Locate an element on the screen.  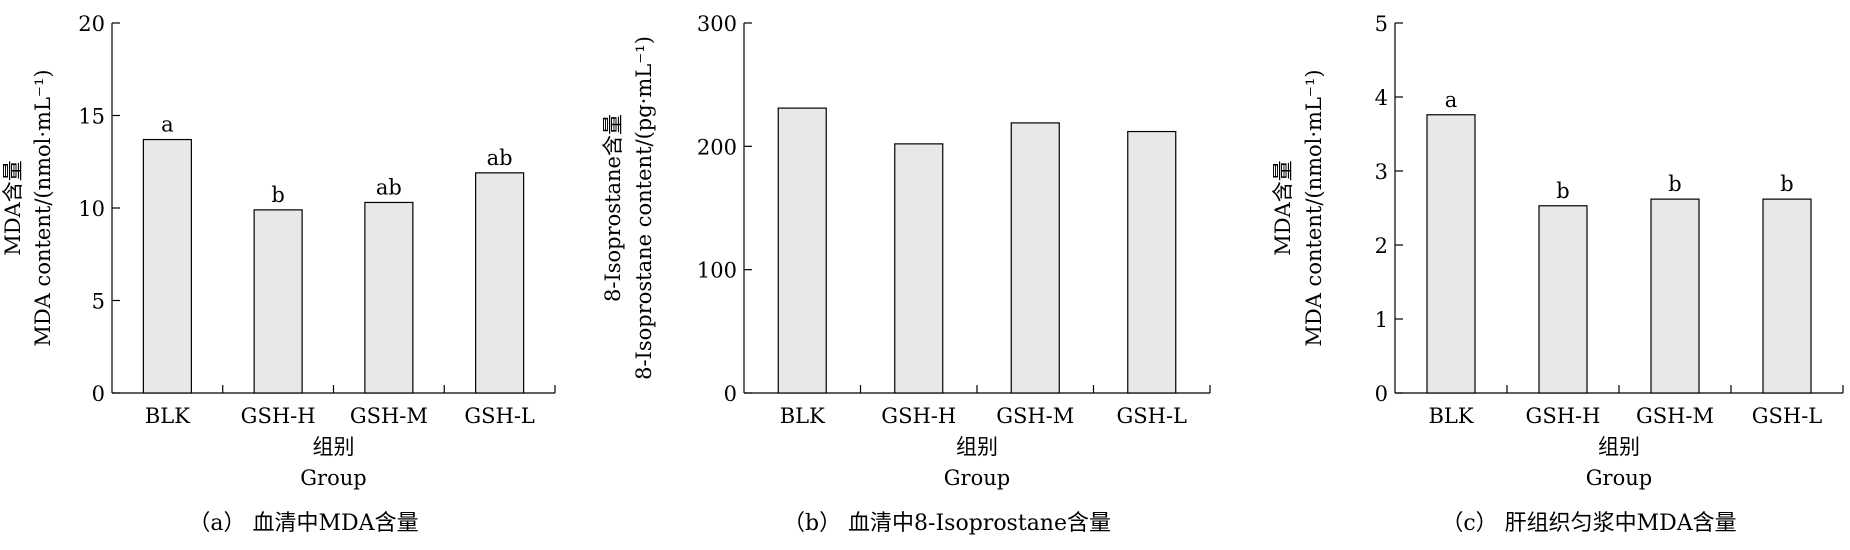
y-tick-label: 300 is located at coordinates (717, 24).